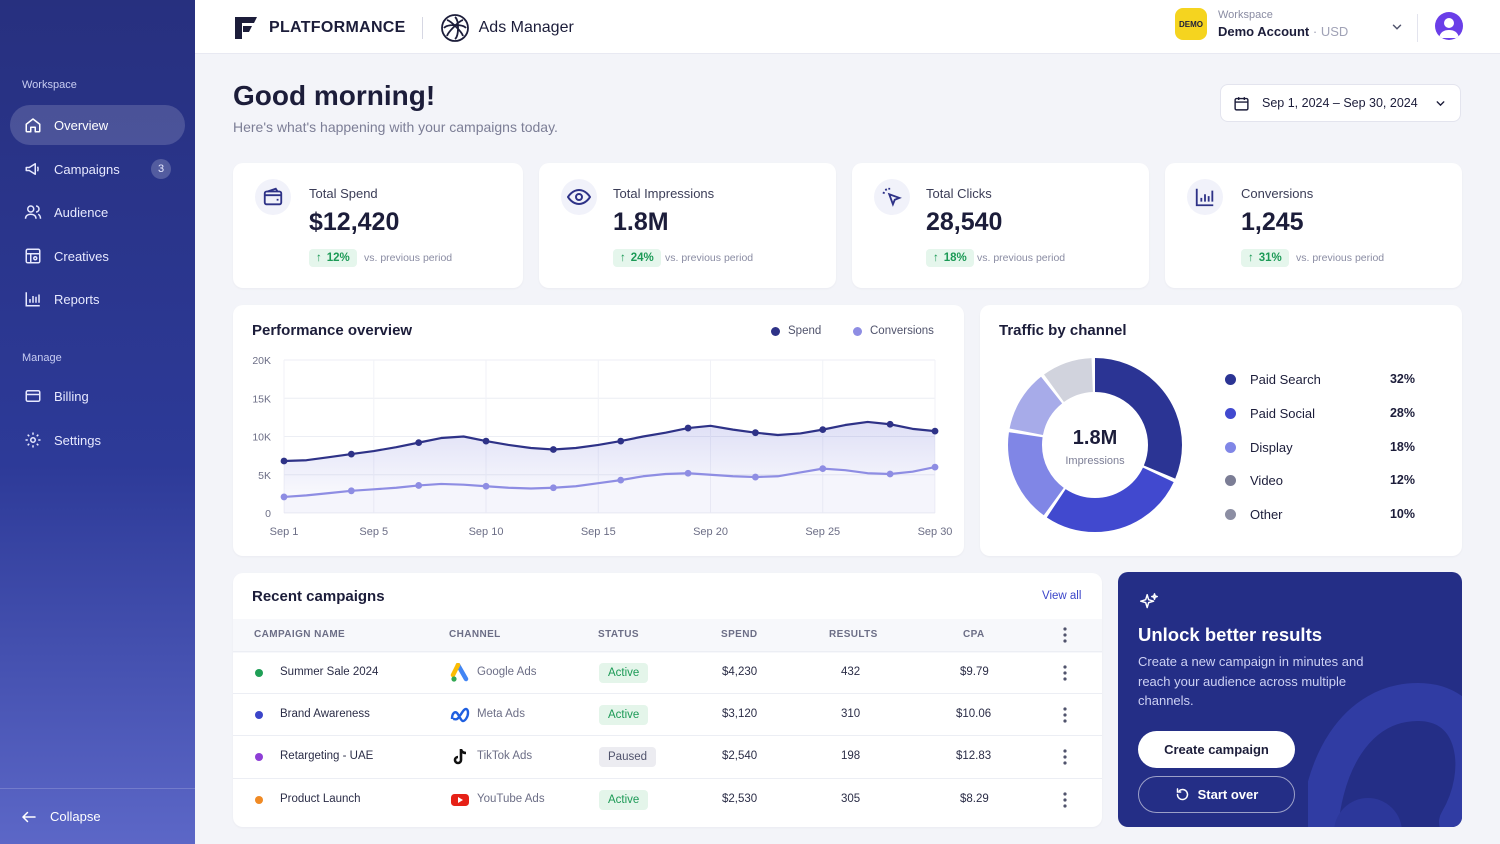 This screenshot has height=844, width=1500. What do you see at coordinates (332, 330) in the screenshot?
I see `performance-title: Performance overview` at bounding box center [332, 330].